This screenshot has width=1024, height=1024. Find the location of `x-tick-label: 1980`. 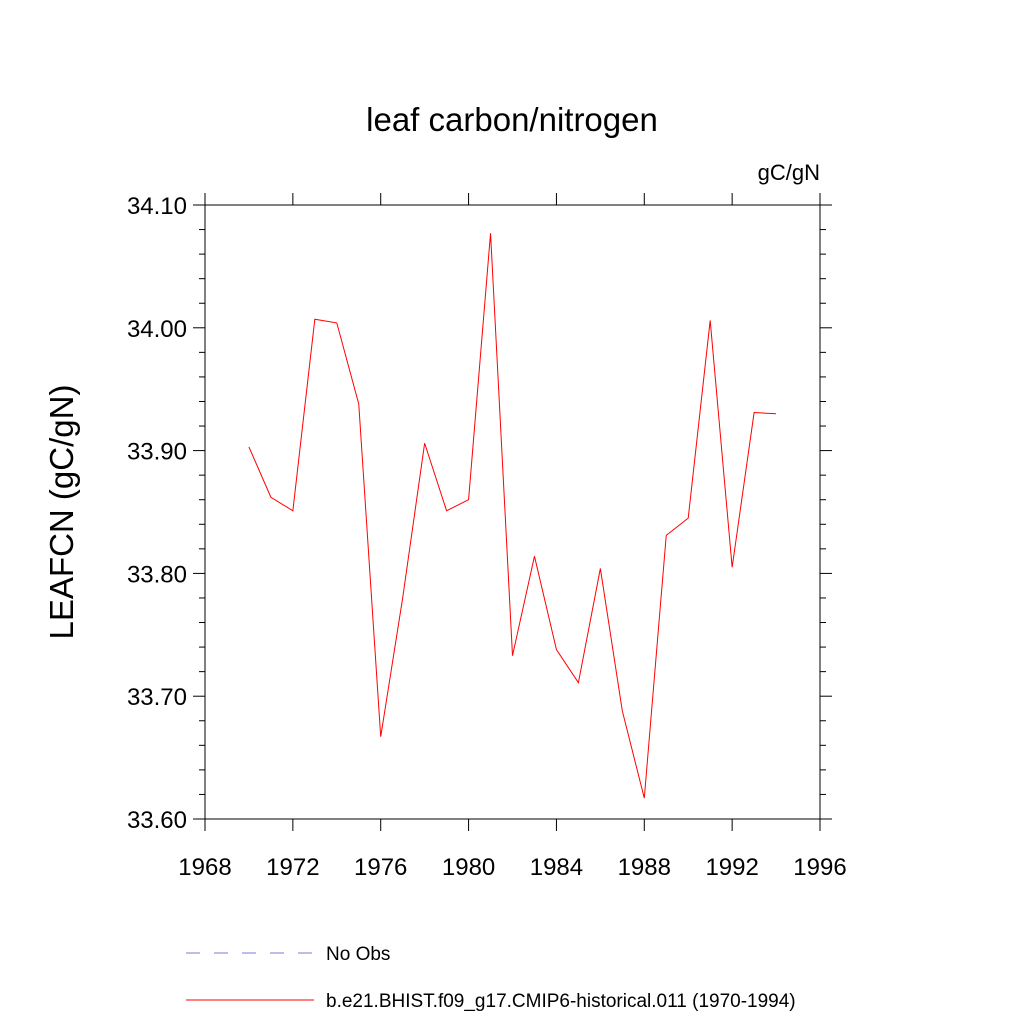

x-tick-label: 1980 is located at coordinates (468, 867).